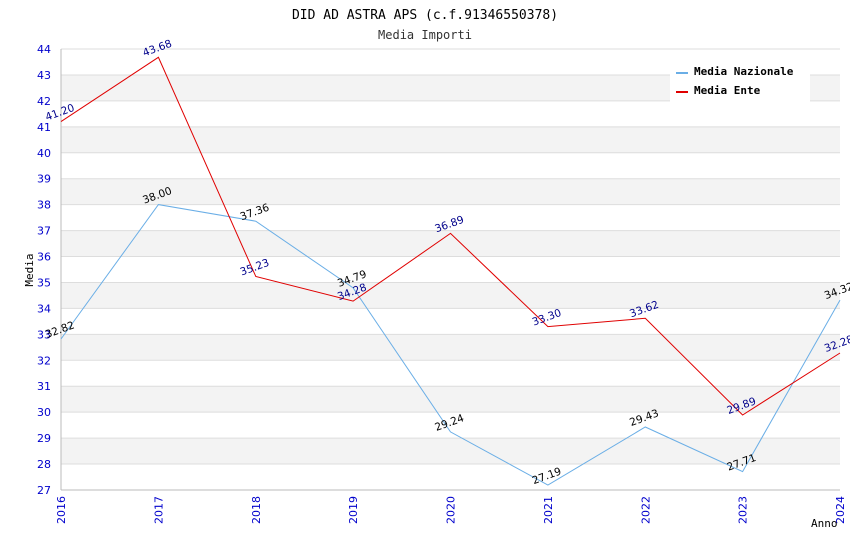 Image resolution: width=850 pixels, height=550 pixels. What do you see at coordinates (29, 269) in the screenshot?
I see `y-axis-label: Media` at bounding box center [29, 269].